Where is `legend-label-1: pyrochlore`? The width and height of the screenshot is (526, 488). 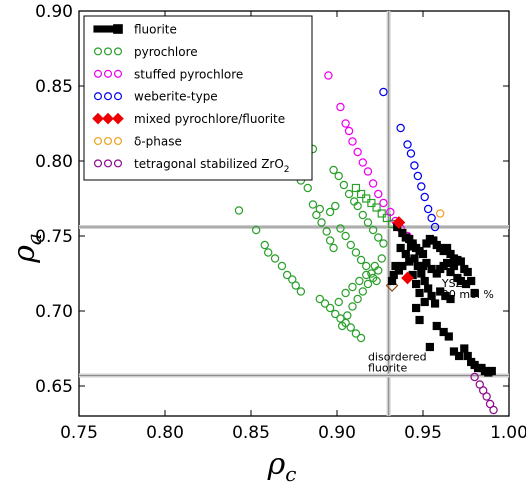
legend-label-1: pyrochlore is located at coordinates (166, 52).